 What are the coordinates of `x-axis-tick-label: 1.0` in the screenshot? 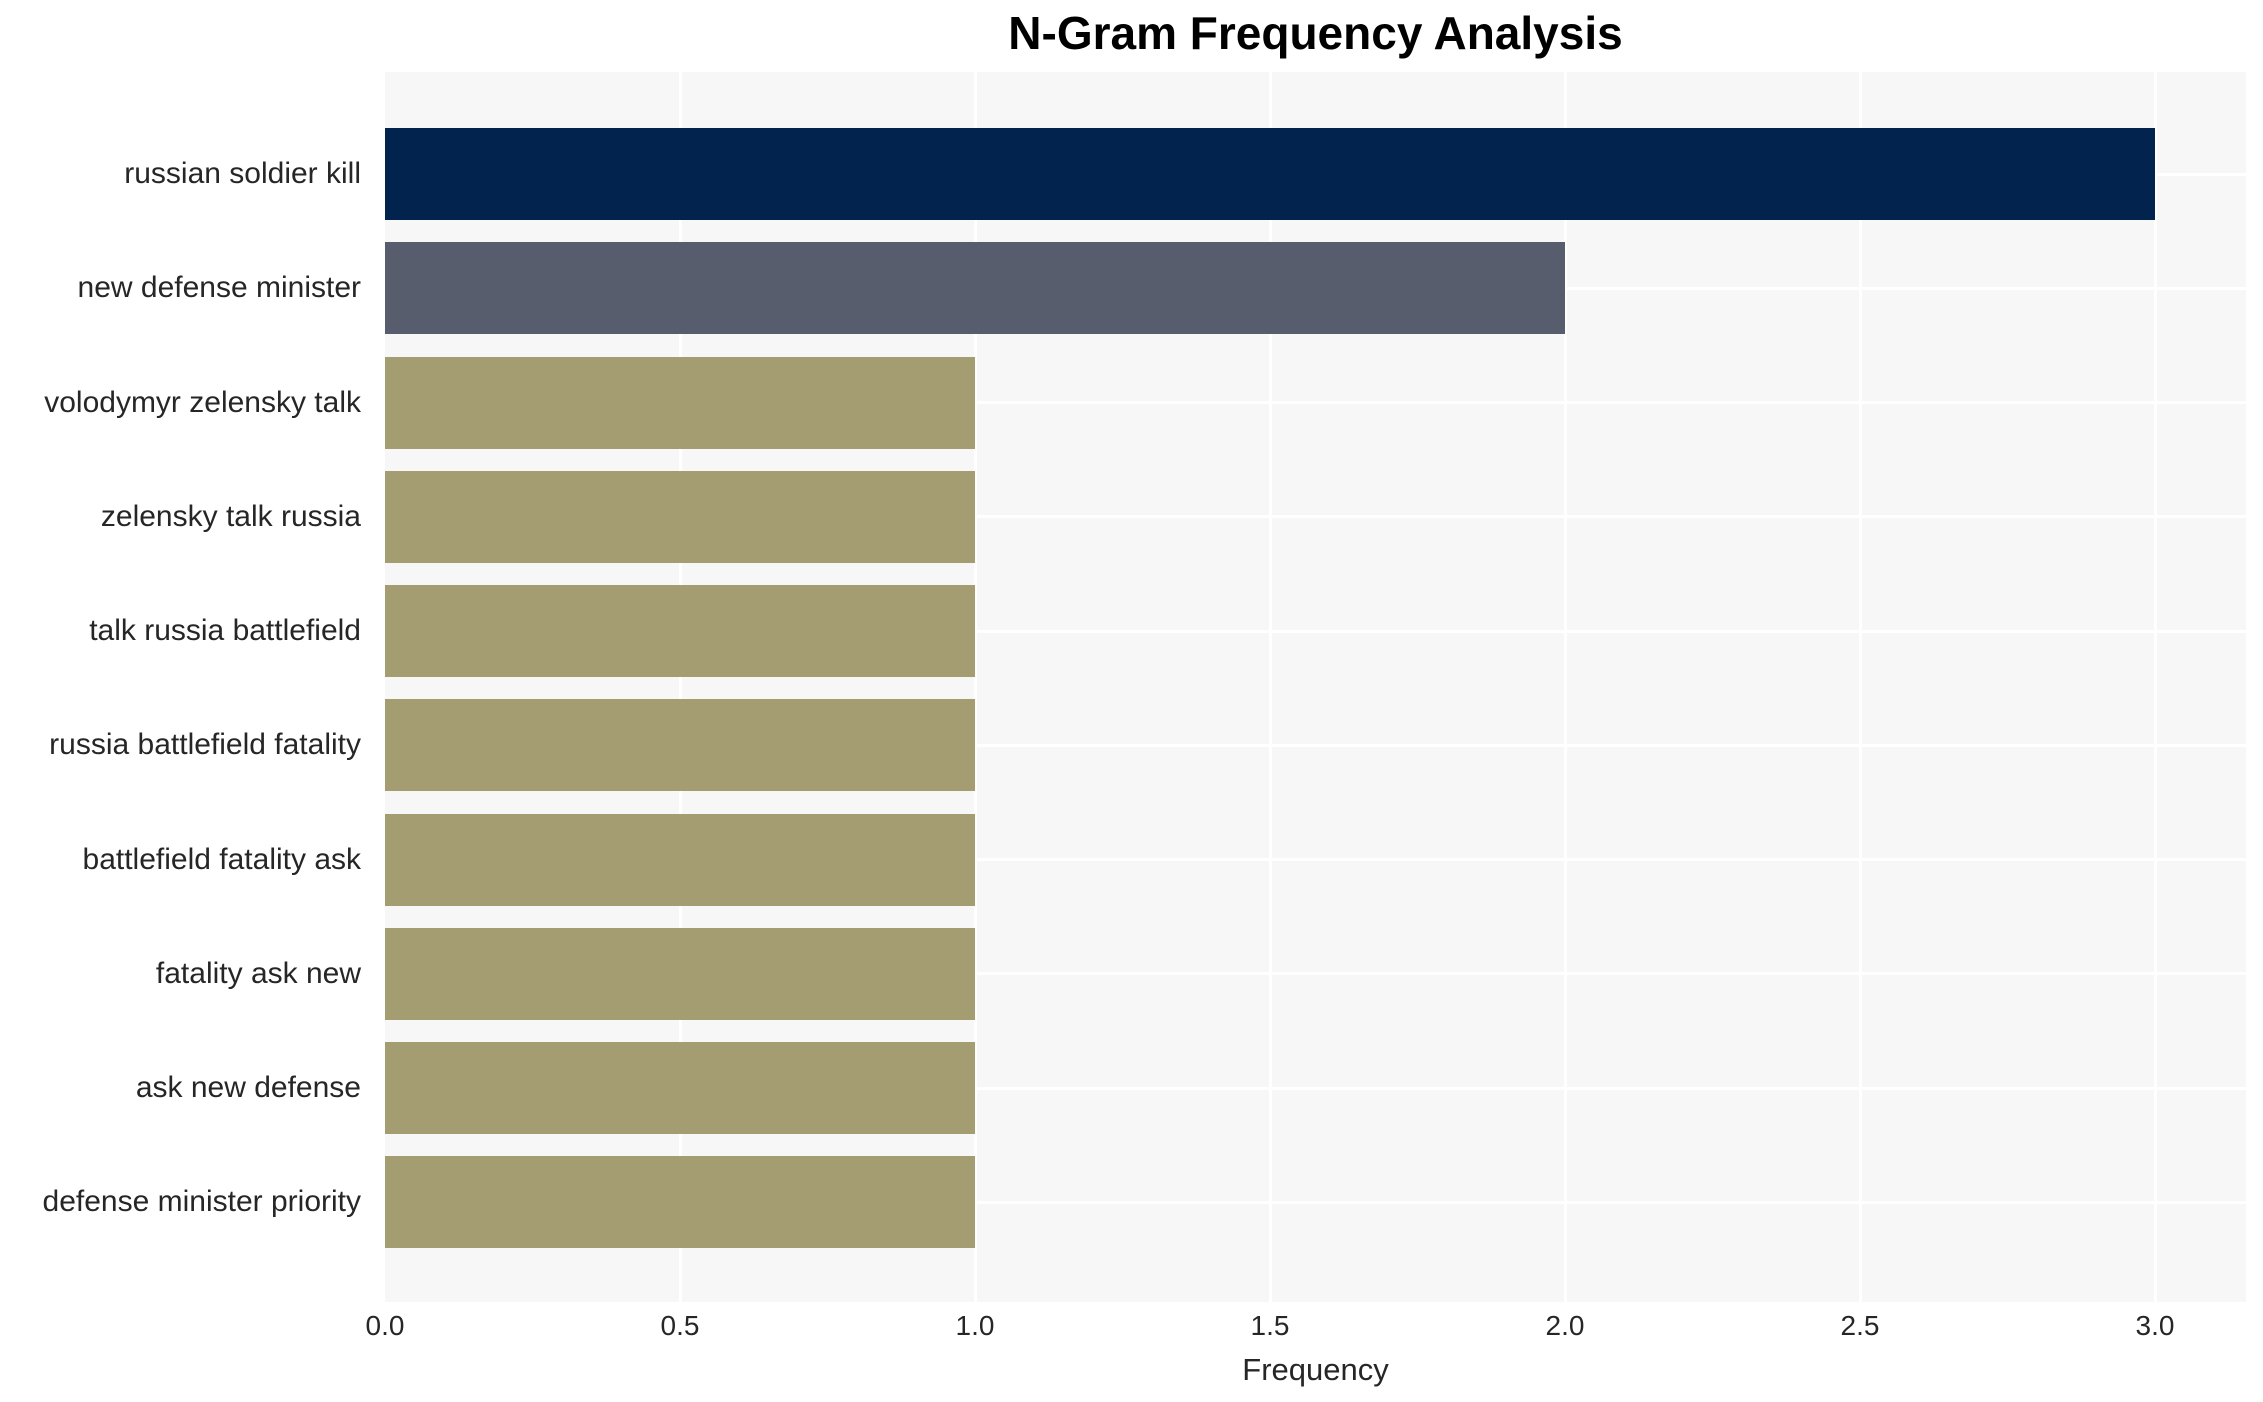 It's located at (975, 1325).